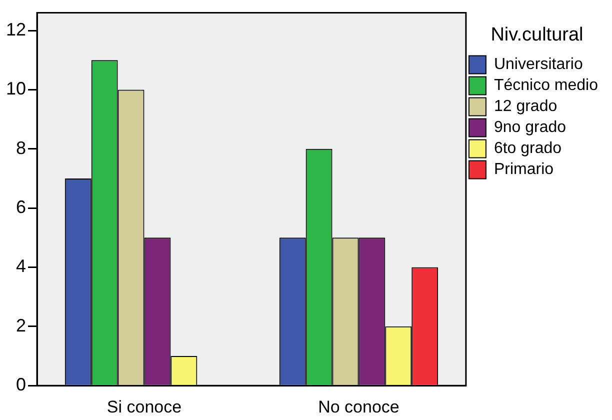  I want to click on y-tick-label: 8, so click(21, 148).